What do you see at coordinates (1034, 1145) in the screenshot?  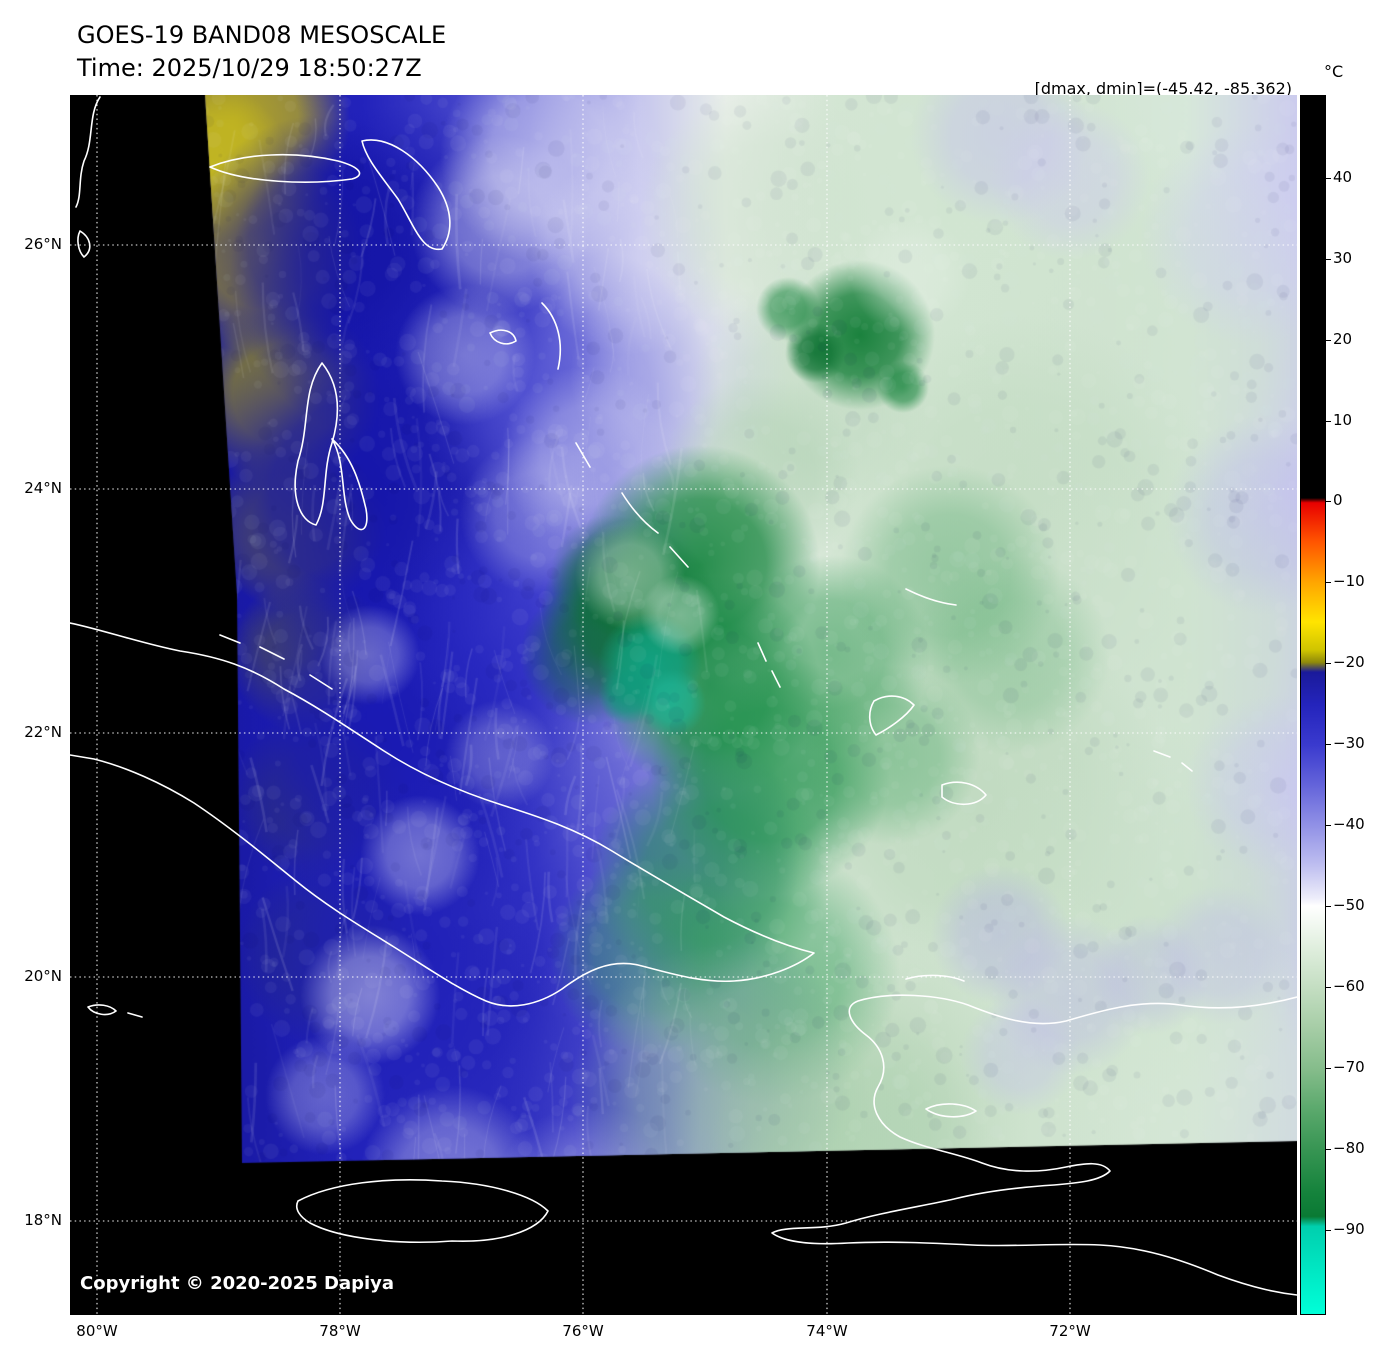 I see `coastline-hispaniola` at bounding box center [1034, 1145].